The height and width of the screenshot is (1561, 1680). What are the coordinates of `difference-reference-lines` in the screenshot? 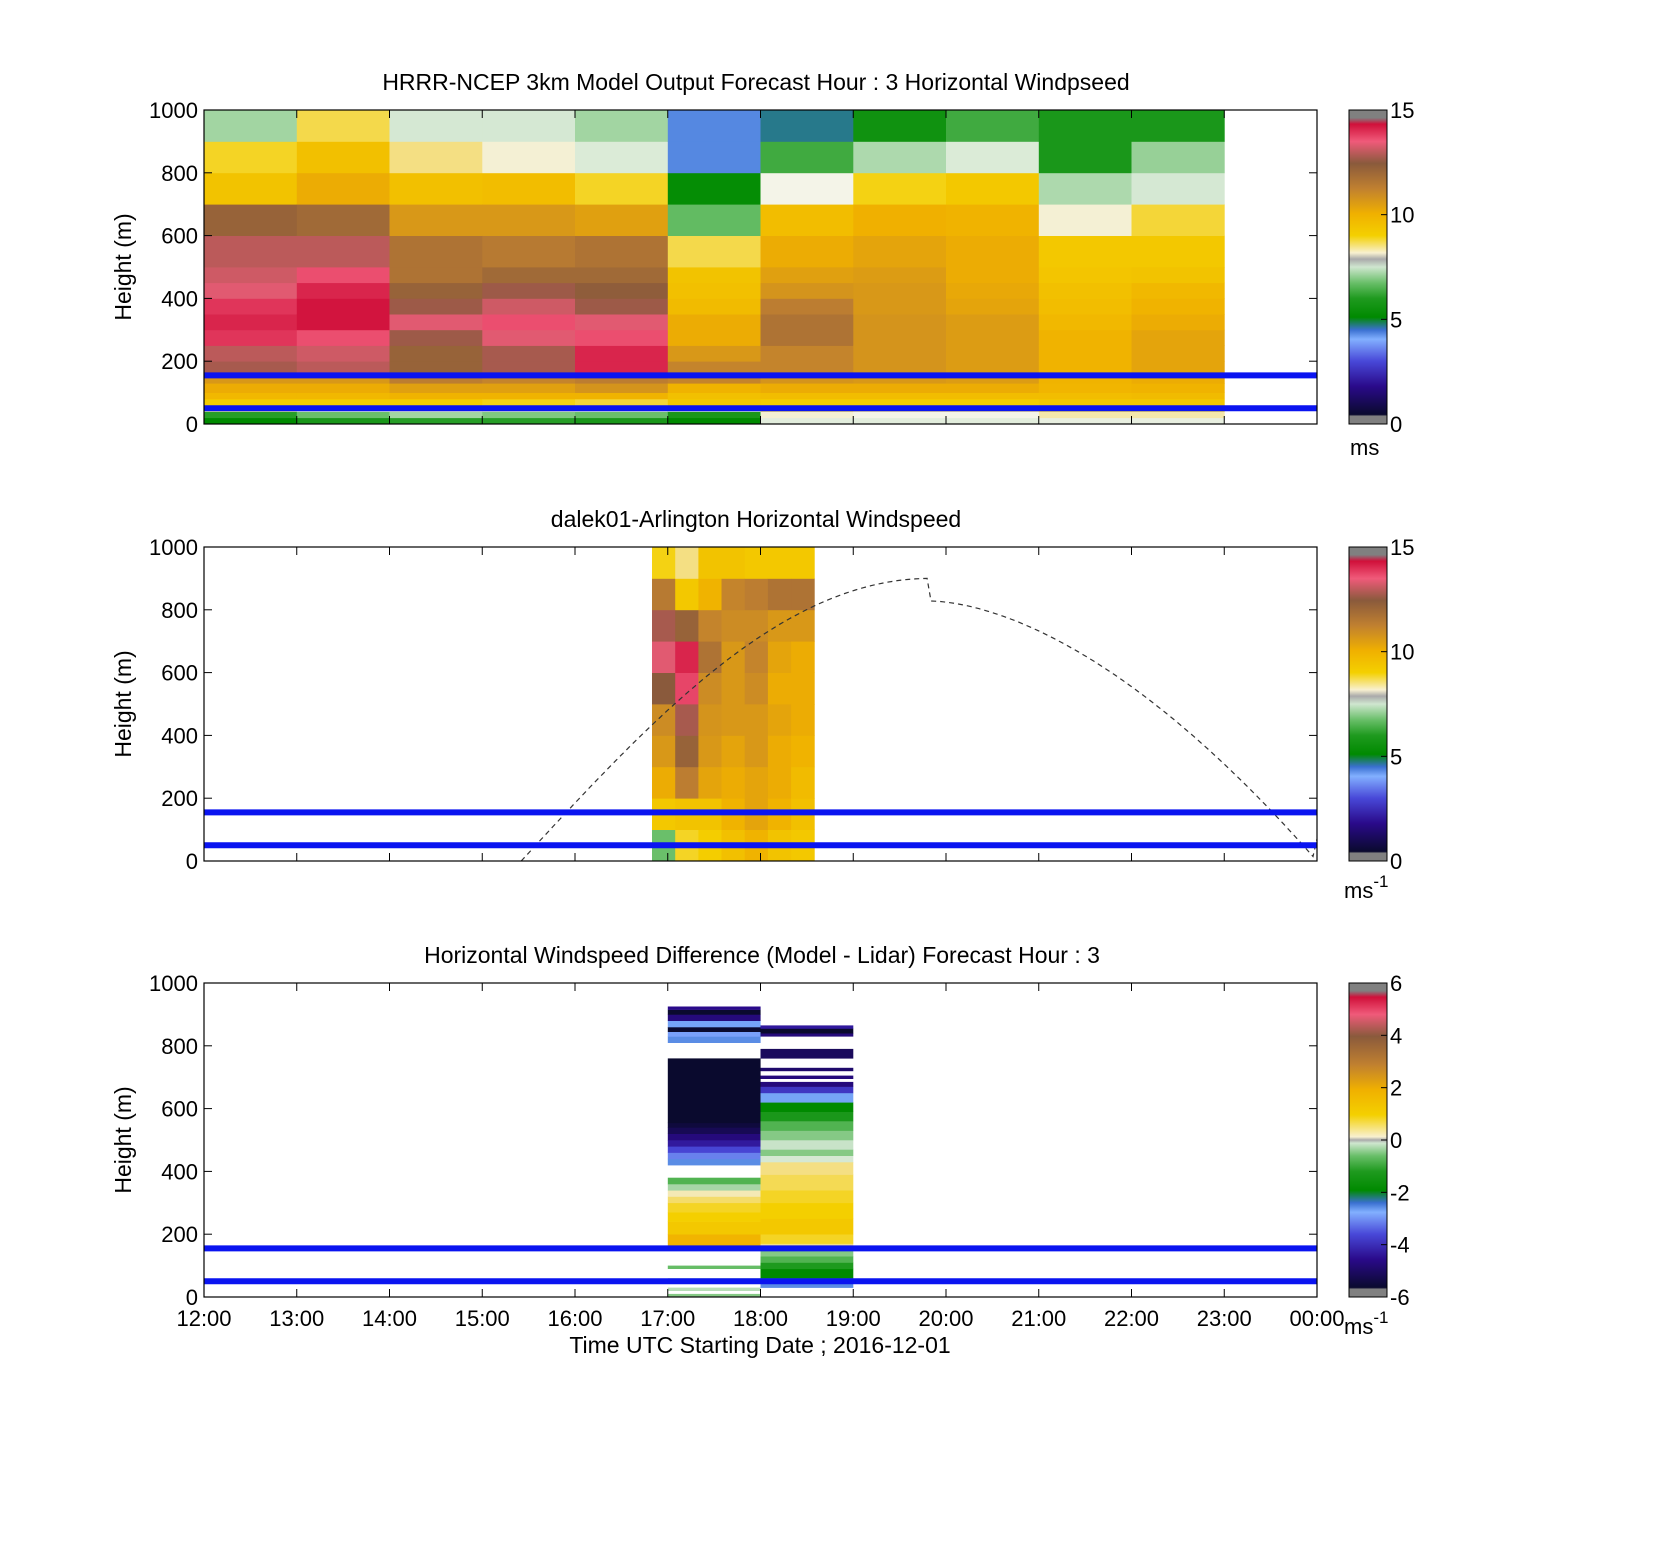 It's located at (760, 1265).